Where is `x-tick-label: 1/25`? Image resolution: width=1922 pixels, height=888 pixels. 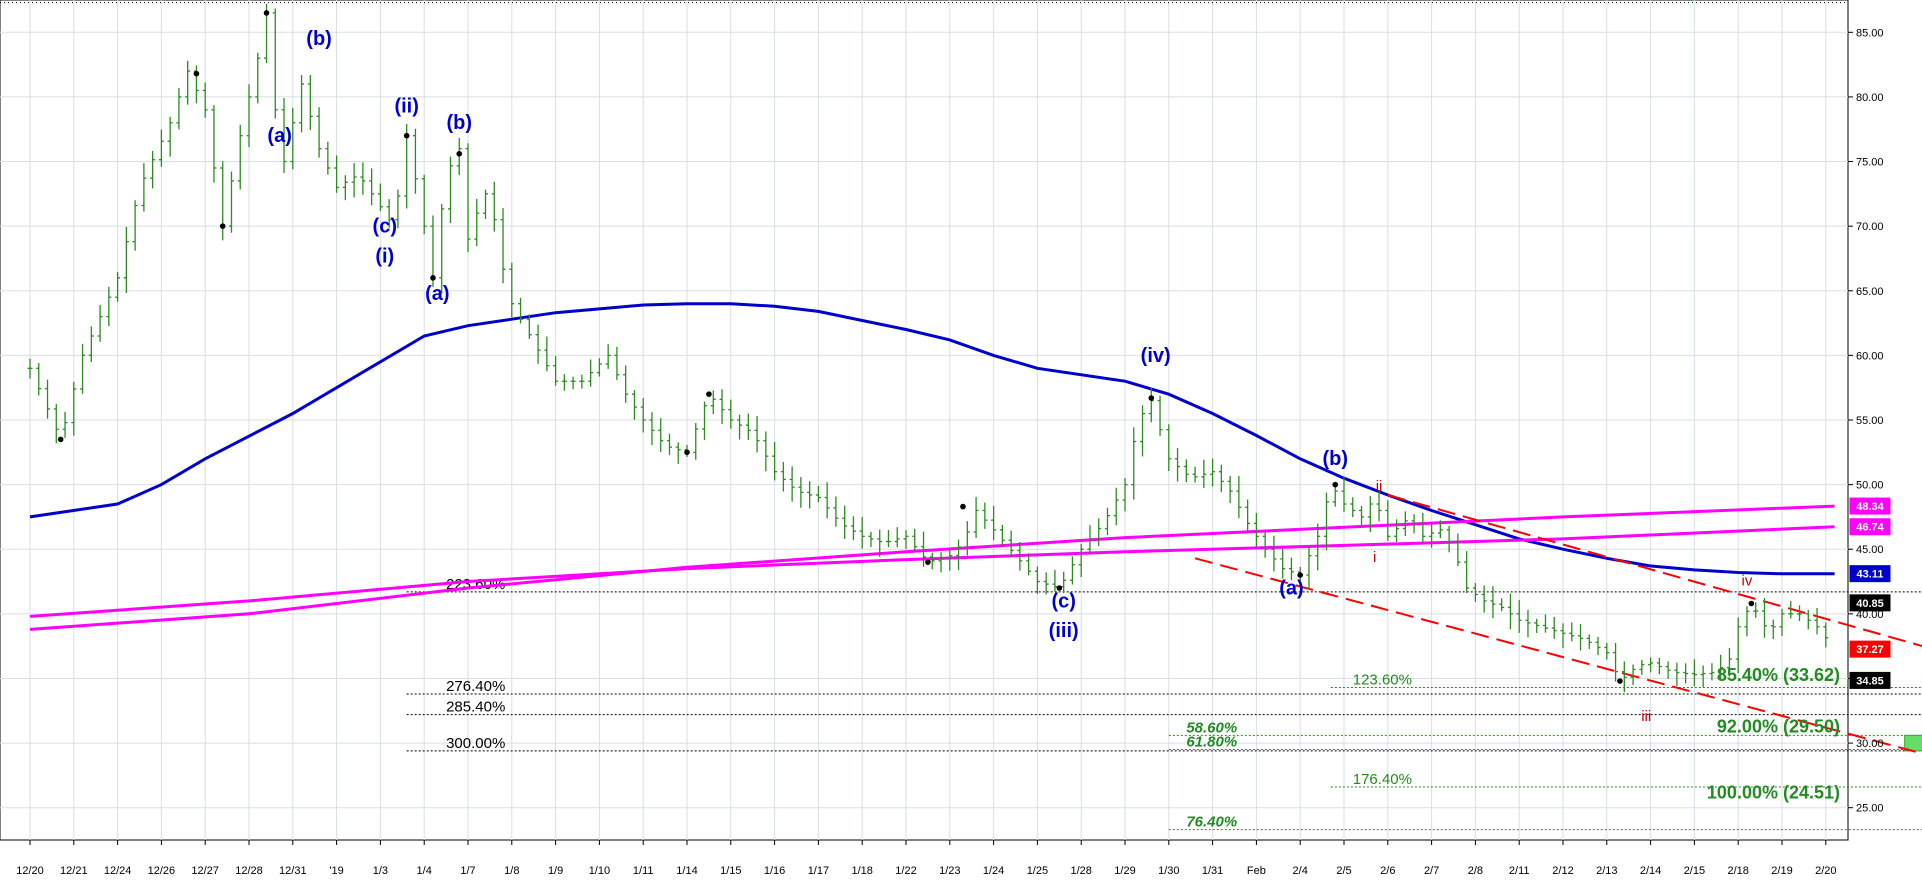
x-tick-label: 1/25 is located at coordinates (1037, 871).